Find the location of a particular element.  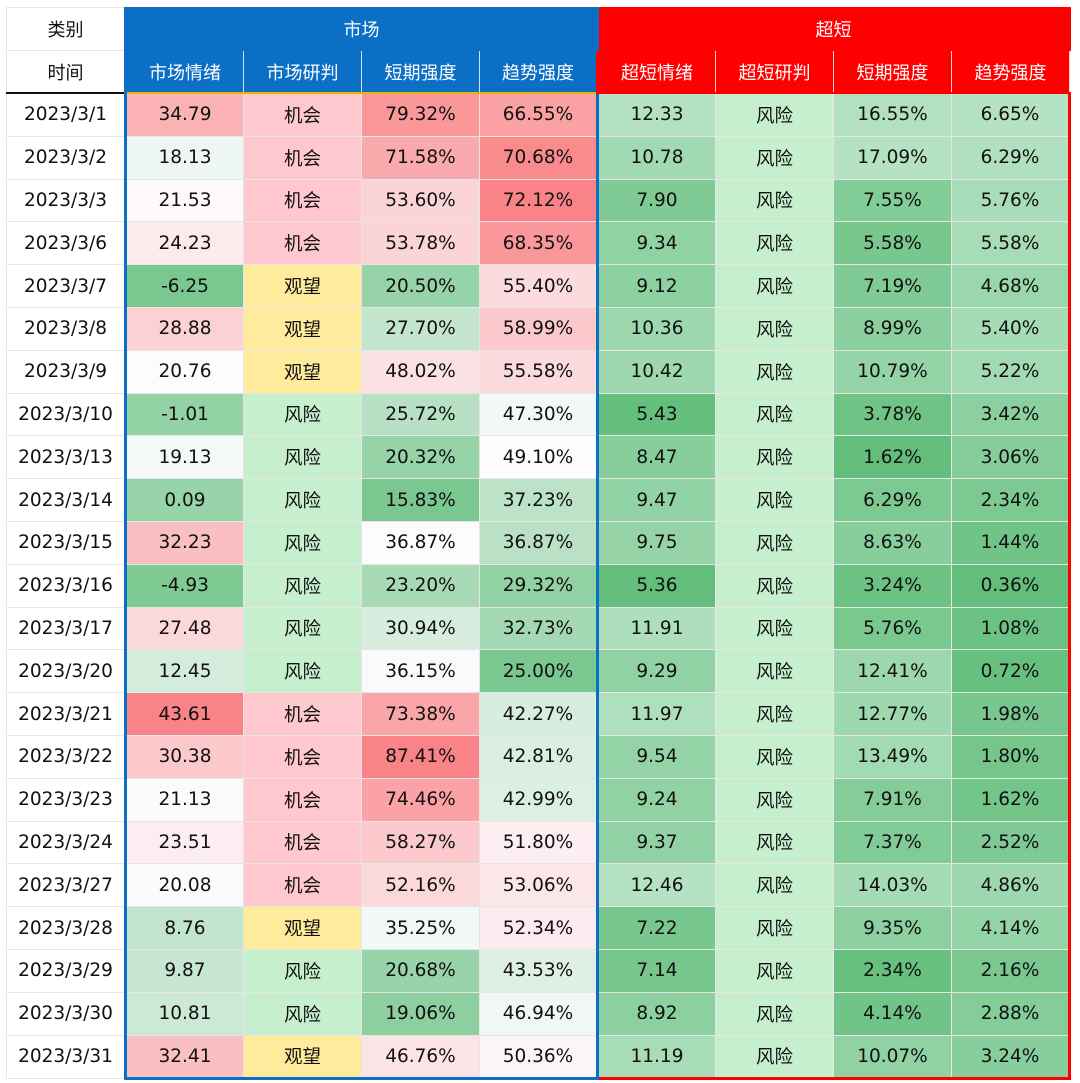

market-short-strength-cell: 36.87% is located at coordinates (420, 542).